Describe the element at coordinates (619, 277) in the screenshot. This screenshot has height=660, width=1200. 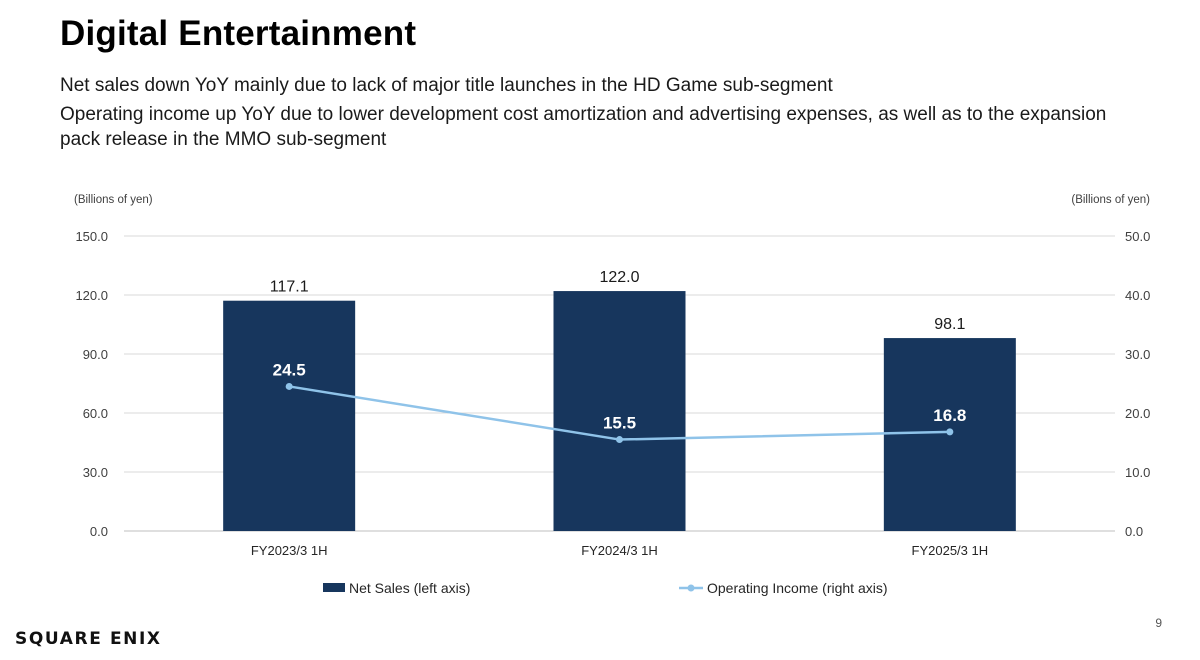
I see `bar-value-label: 122.0` at that location.